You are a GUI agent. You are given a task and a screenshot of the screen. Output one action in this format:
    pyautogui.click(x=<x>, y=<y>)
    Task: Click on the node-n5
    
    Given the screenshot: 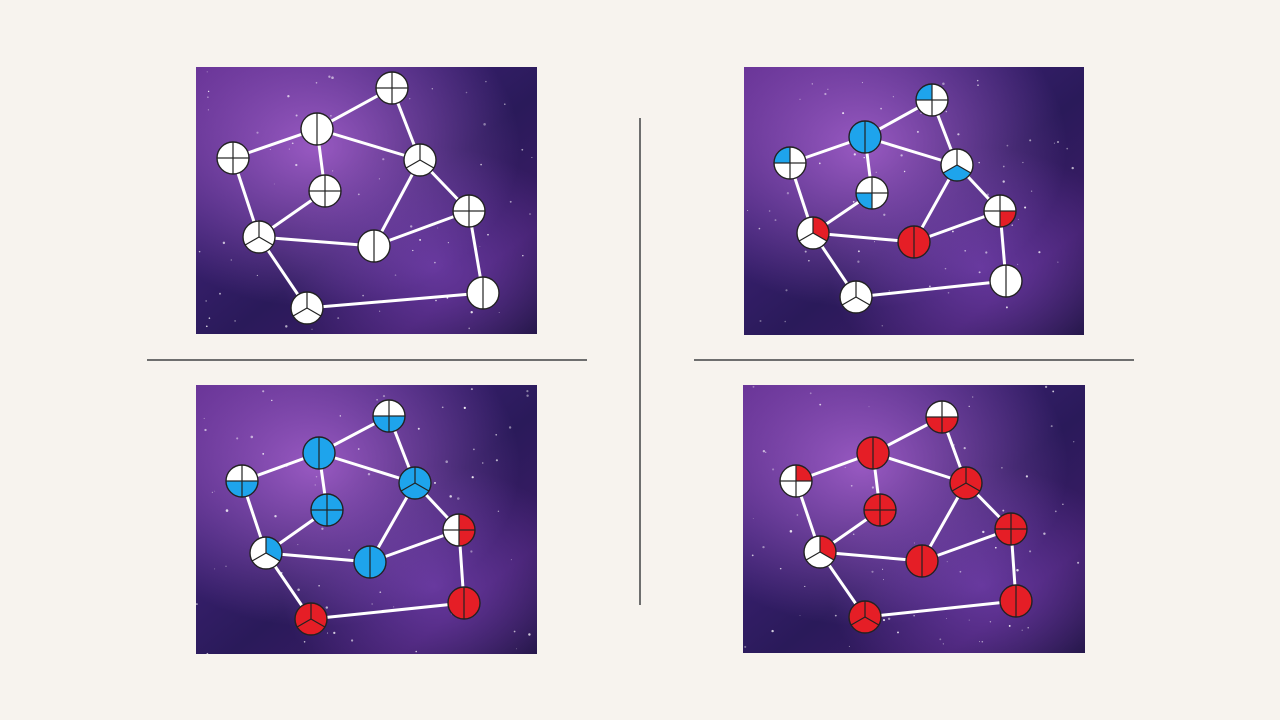 What is the action you would take?
    pyautogui.click(x=872, y=193)
    